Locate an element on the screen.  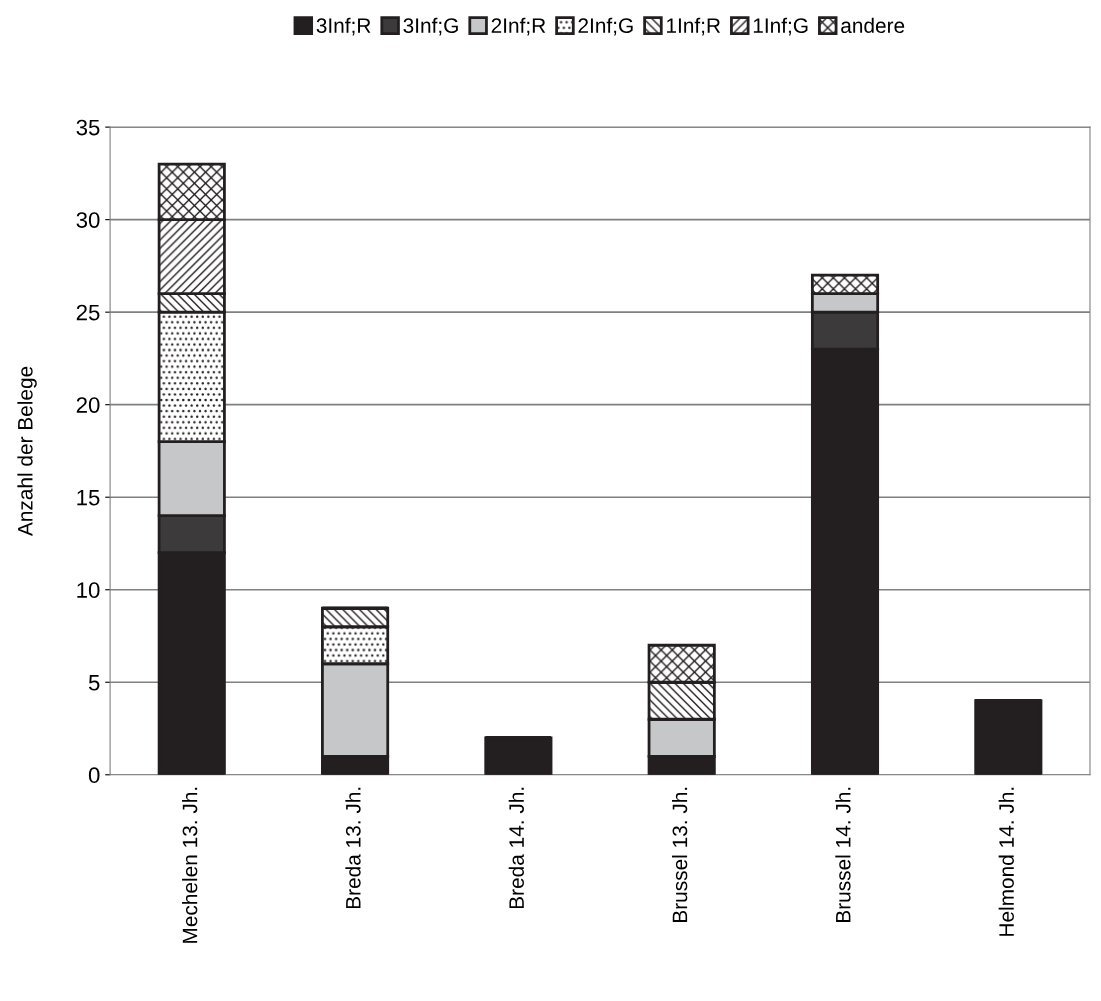
x-tick-label: Breda 14. Jh. is located at coordinates (516, 848).